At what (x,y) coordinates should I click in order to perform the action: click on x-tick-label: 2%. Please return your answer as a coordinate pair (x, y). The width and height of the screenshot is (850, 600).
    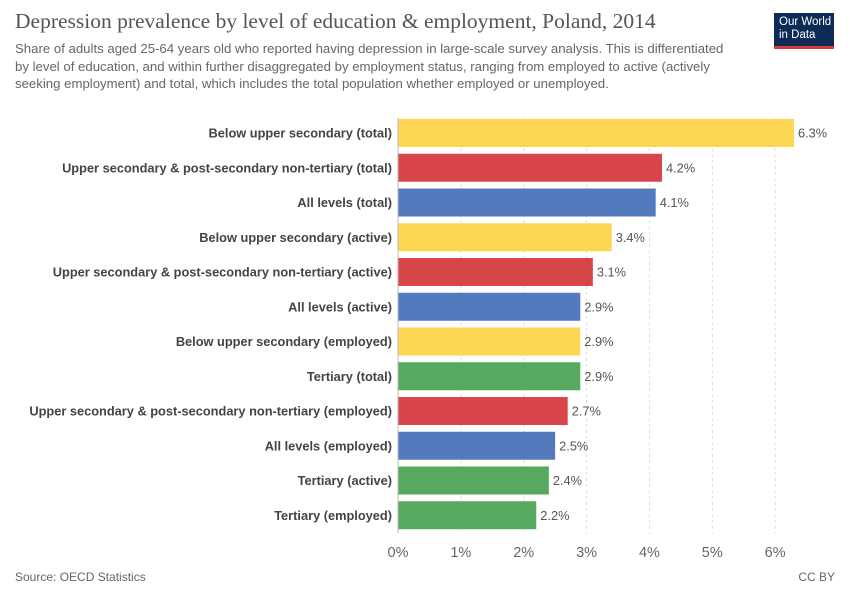
    Looking at the image, I should click on (523, 553).